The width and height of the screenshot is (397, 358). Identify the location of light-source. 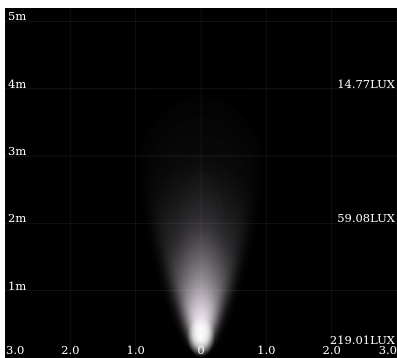
(201, 337).